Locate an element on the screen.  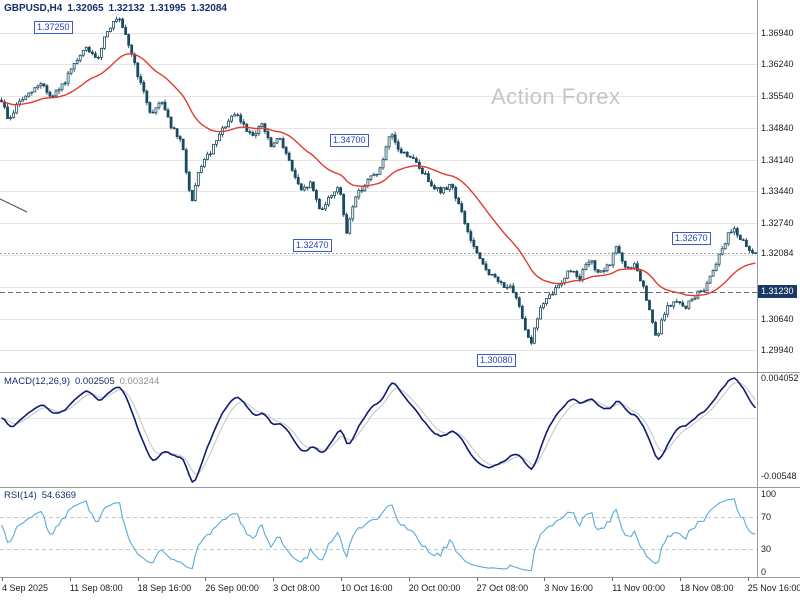
time-axis is located at coordinates (400, 589).